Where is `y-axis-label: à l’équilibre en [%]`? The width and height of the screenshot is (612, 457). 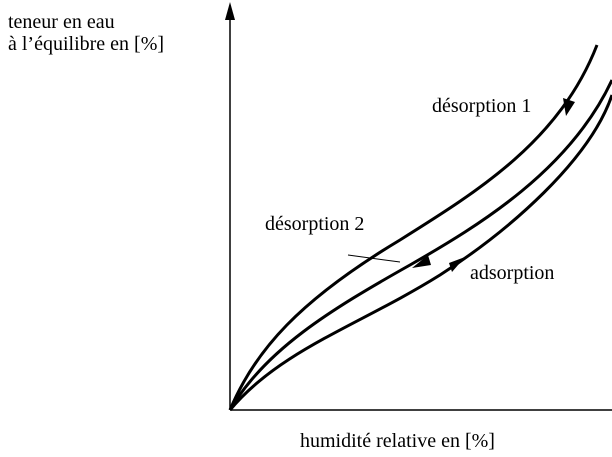 y-axis-label: à l’équilibre en [%] is located at coordinates (86, 44).